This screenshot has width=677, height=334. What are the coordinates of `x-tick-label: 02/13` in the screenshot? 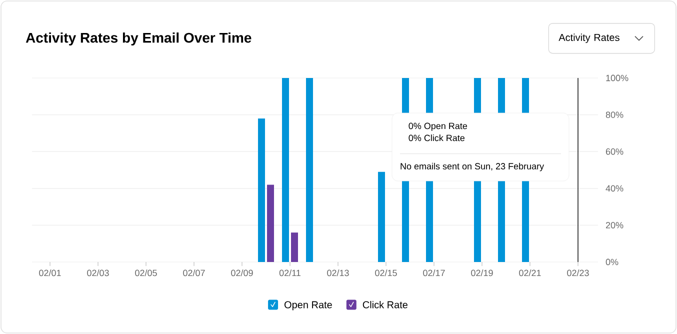 It's located at (338, 273).